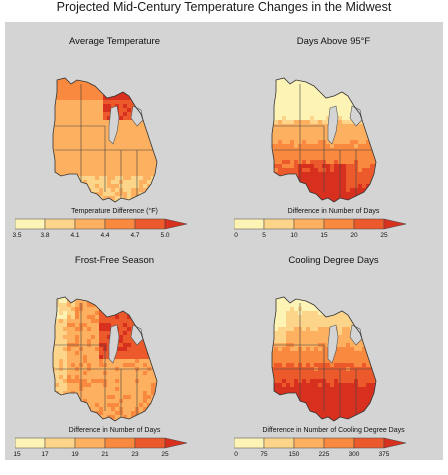 This screenshot has height=475, width=448. I want to click on legend-tick-label: 4.4, so click(105, 235).